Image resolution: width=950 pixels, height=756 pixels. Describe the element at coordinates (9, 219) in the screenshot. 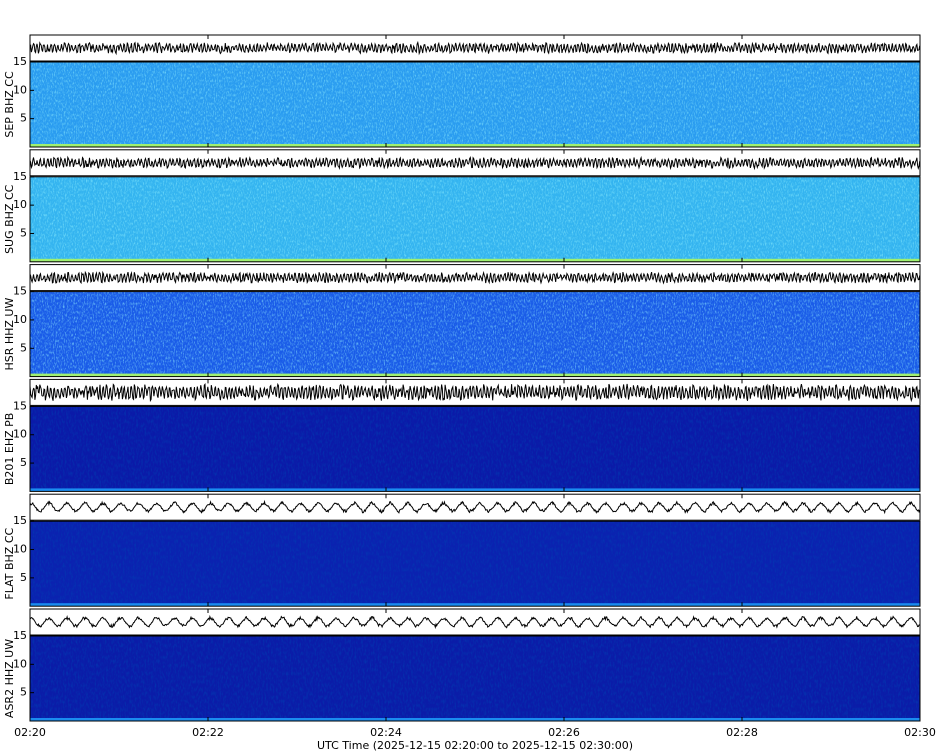

I see `station-label: SUG BHZ CC` at that location.